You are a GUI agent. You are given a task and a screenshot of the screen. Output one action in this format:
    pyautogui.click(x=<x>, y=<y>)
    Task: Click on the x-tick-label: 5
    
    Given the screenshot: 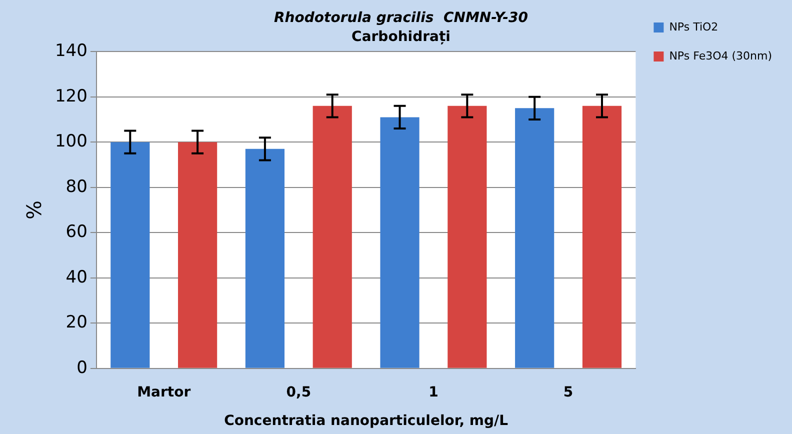 What is the action you would take?
    pyautogui.click(x=568, y=392)
    